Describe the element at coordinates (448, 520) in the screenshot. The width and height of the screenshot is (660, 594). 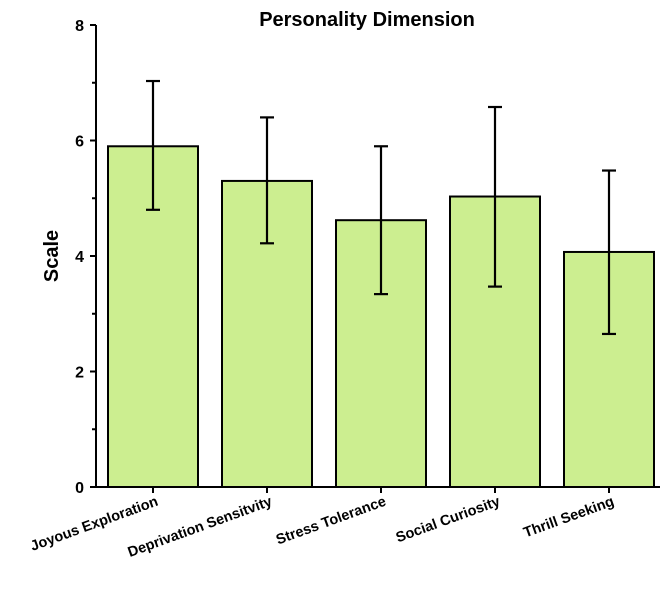
I see `x-tick-label-4: Social Curiosity` at that location.